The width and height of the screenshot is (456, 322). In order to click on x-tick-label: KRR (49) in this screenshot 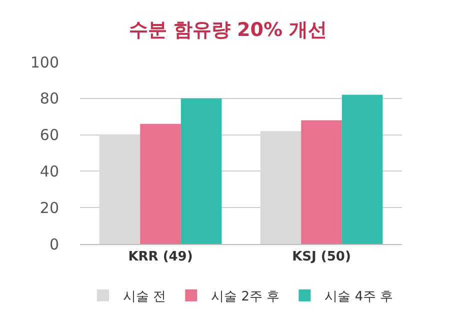, I will do `click(160, 257)`.